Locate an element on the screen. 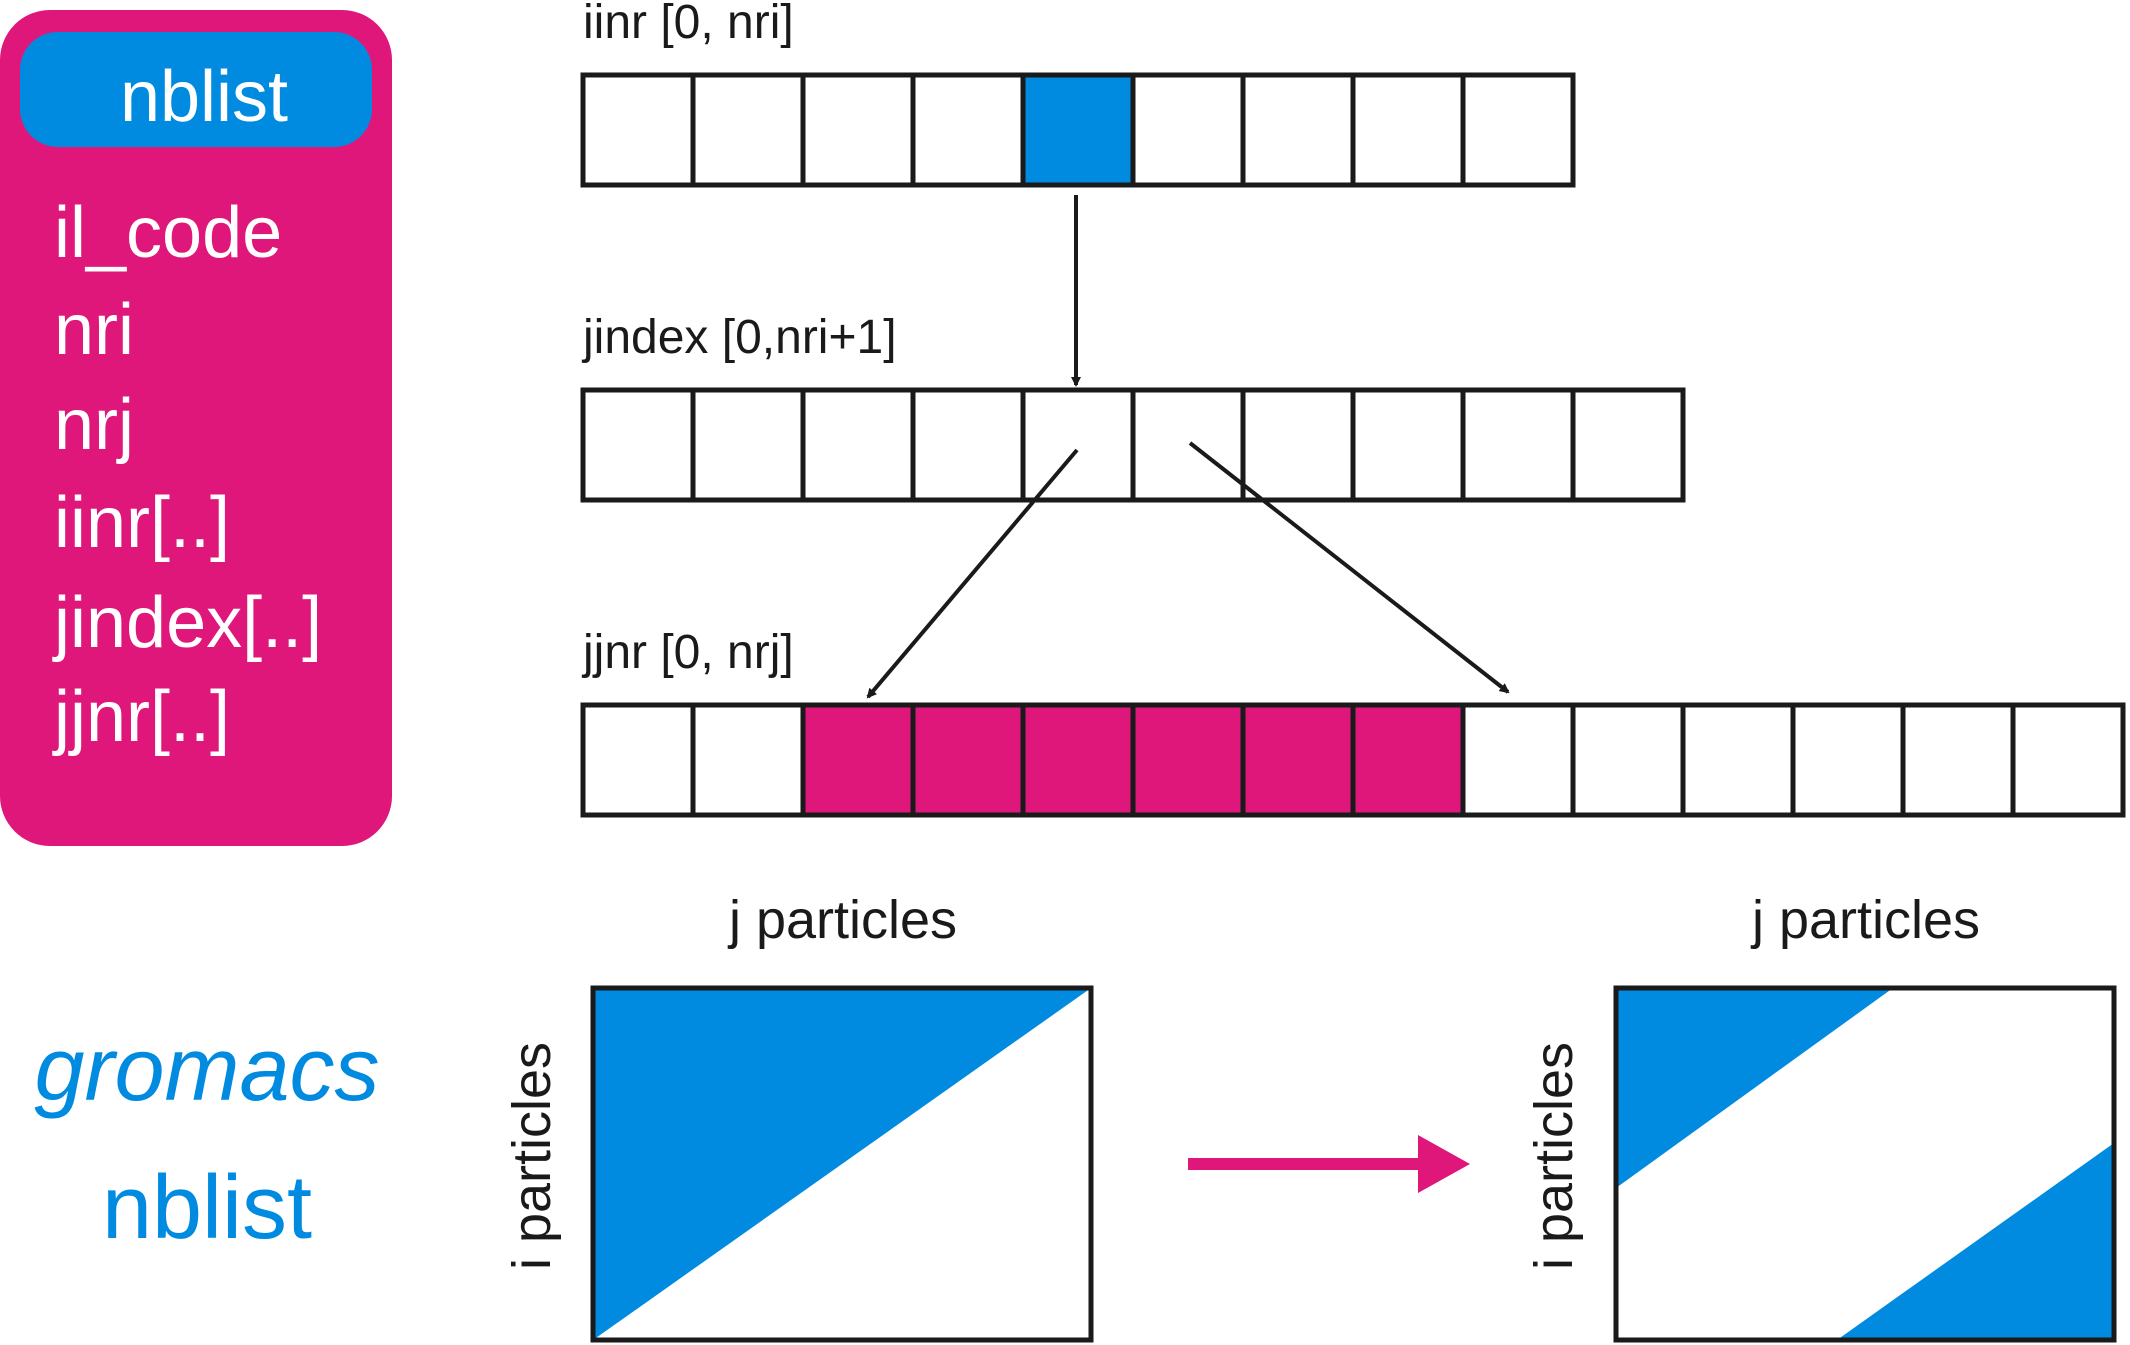 This screenshot has width=2130, height=1345. iinr-label: iinr [0, nri] is located at coordinates (688, 24).